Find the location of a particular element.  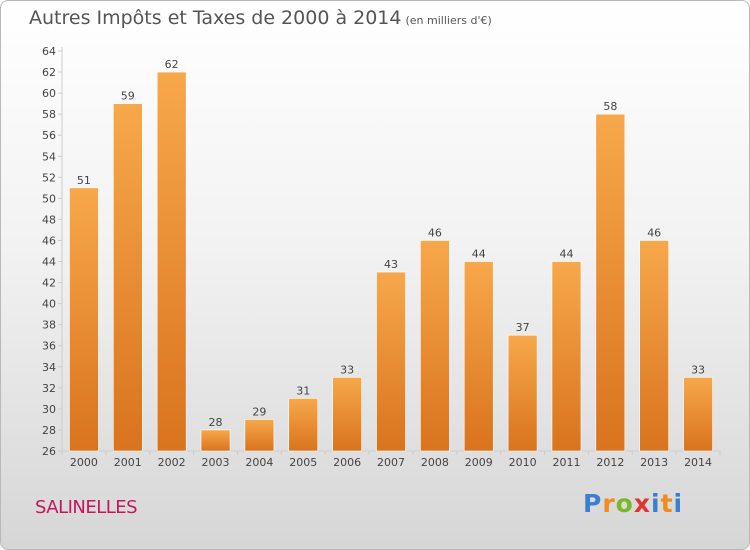

y-tick-label: 32 is located at coordinates (49, 388).